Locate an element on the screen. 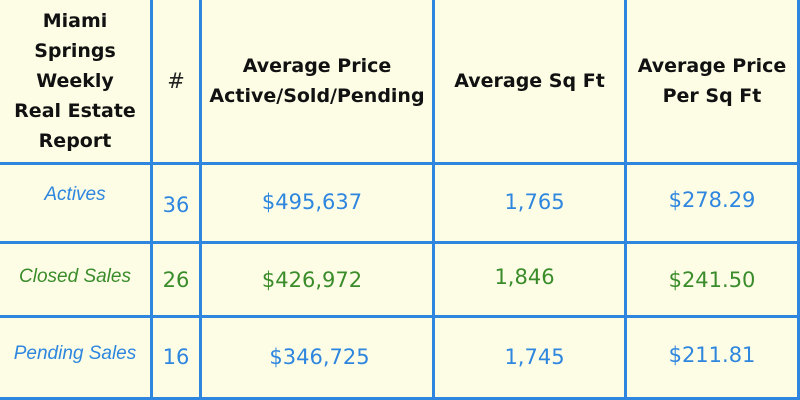  avg-price-header-line: Active/Sold/Pending is located at coordinates (317, 96).